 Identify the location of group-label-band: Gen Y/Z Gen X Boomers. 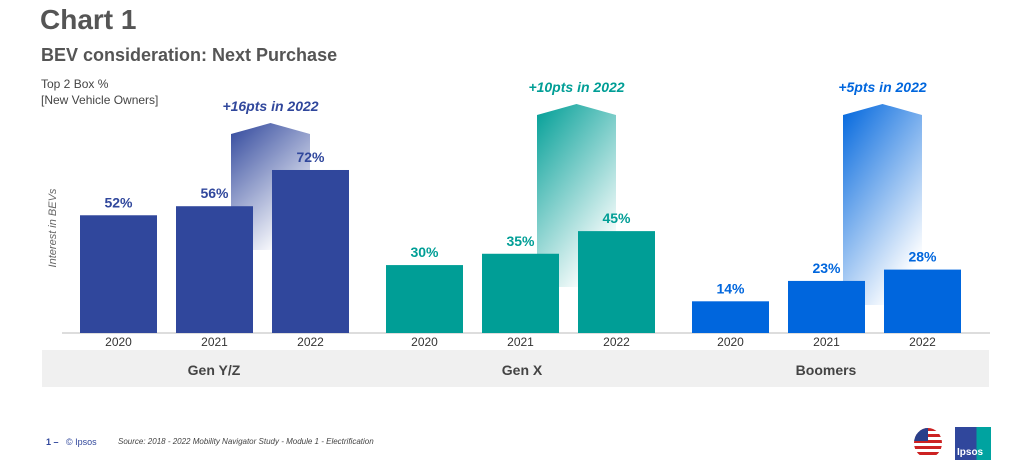
(515, 368).